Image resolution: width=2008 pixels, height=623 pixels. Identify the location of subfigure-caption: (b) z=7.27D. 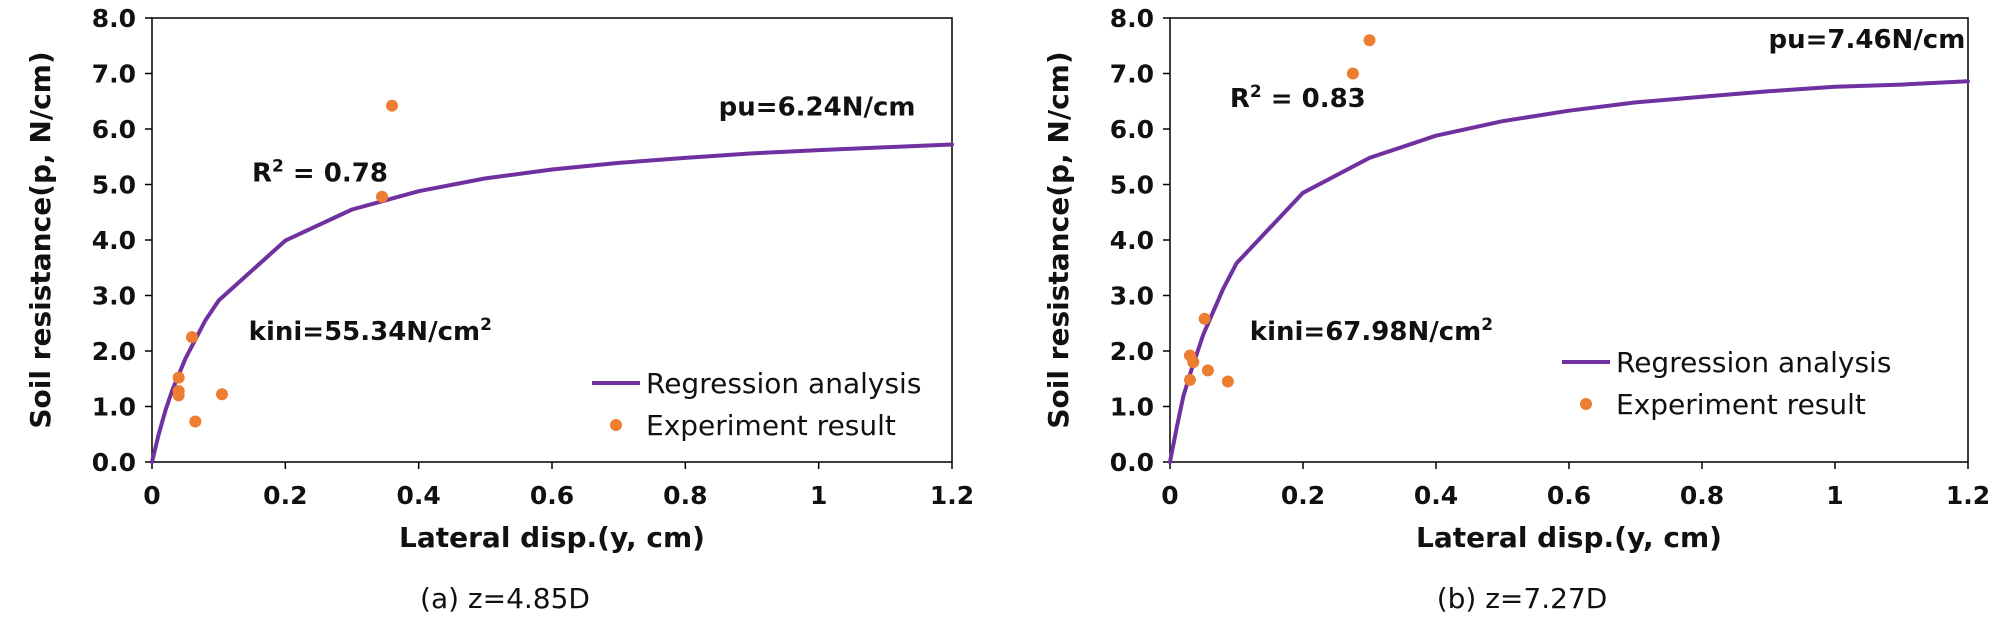
(1522, 598).